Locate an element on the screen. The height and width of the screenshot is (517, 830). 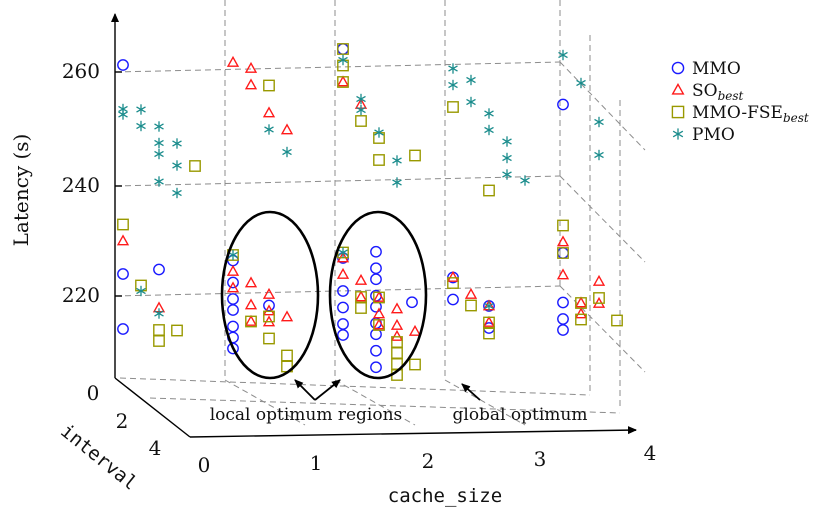
x-axis-line is located at coordinates (413, 432).